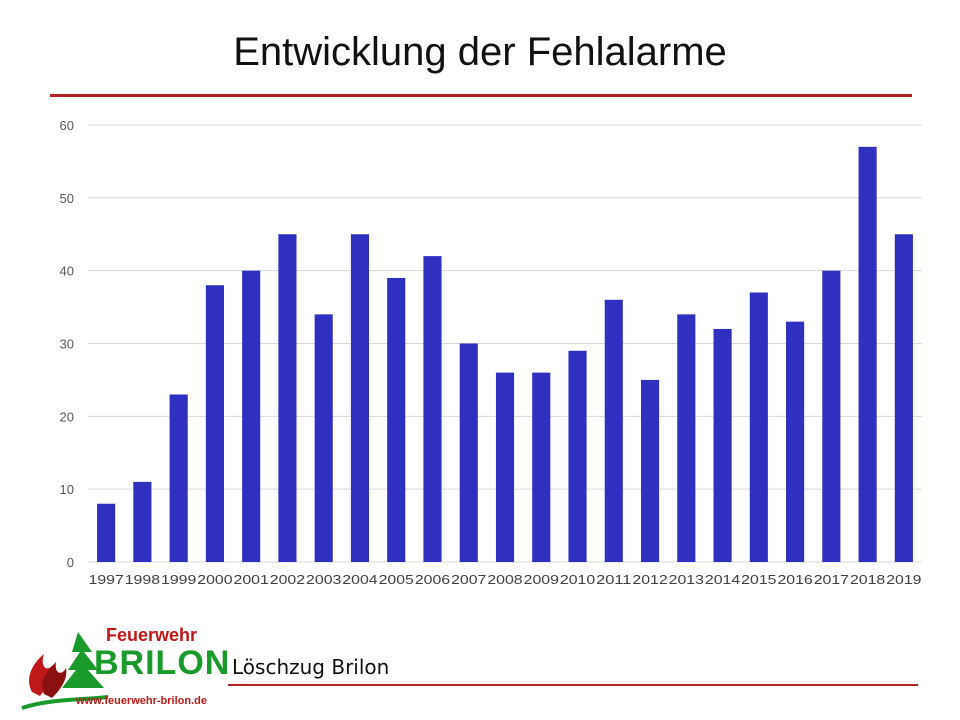  What do you see at coordinates (480, 52) in the screenshot?
I see `slide-title: Entwicklung der Fehlalarme` at bounding box center [480, 52].